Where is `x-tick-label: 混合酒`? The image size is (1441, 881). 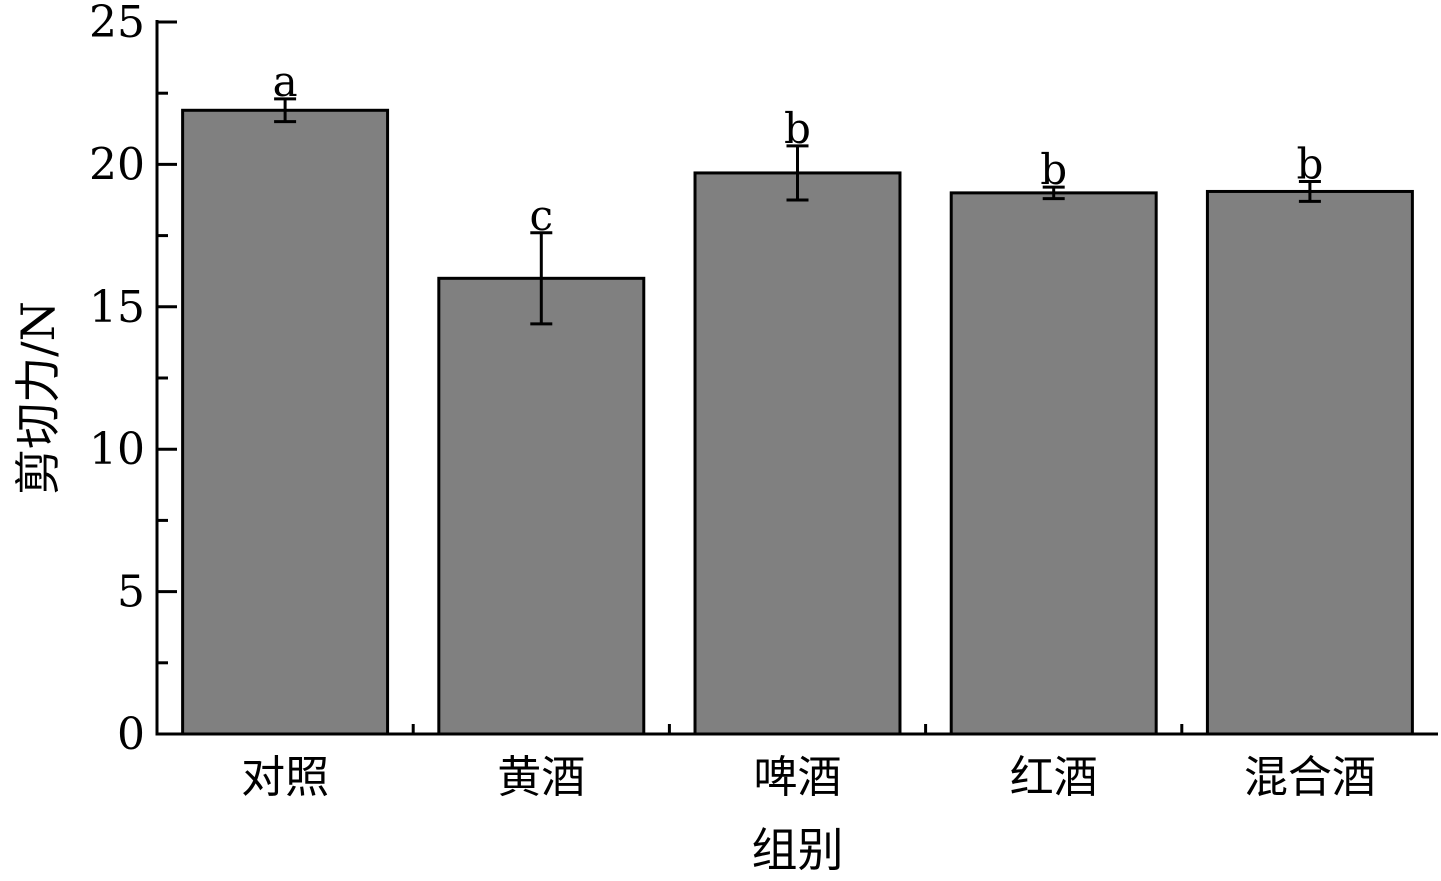 x-tick-label: 混合酒 is located at coordinates (1310, 777).